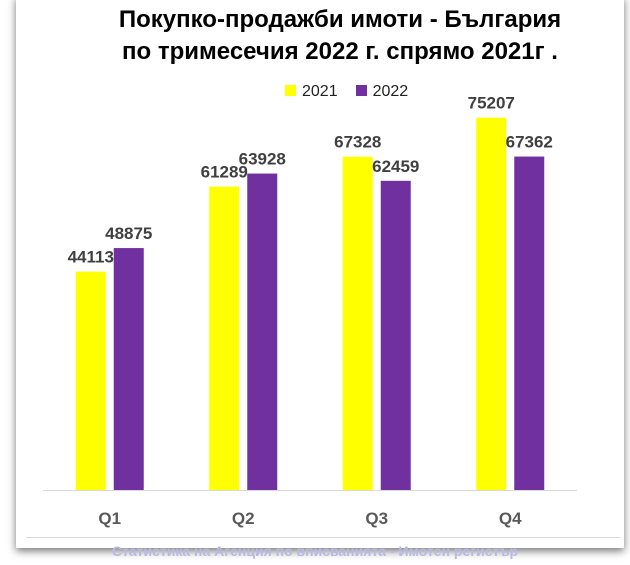 This screenshot has width=630, height=565. What do you see at coordinates (395, 166) in the screenshot?
I see `data-label-2022-Q3: 62459` at bounding box center [395, 166].